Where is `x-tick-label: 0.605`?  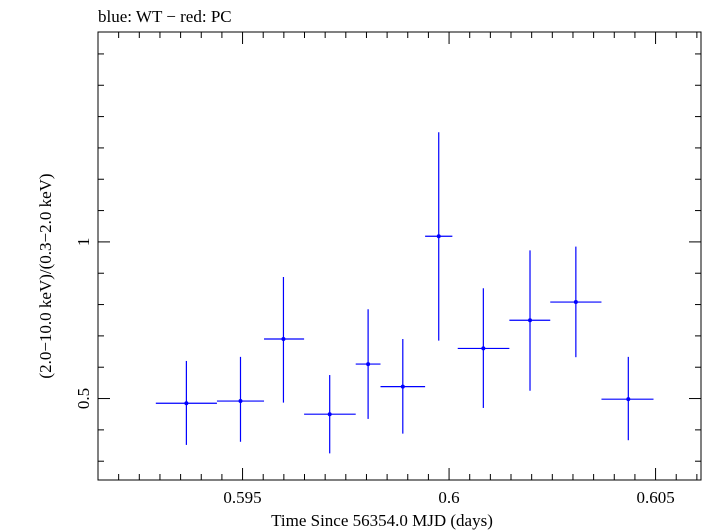
x-tick-label: 0.605 is located at coordinates (655, 497).